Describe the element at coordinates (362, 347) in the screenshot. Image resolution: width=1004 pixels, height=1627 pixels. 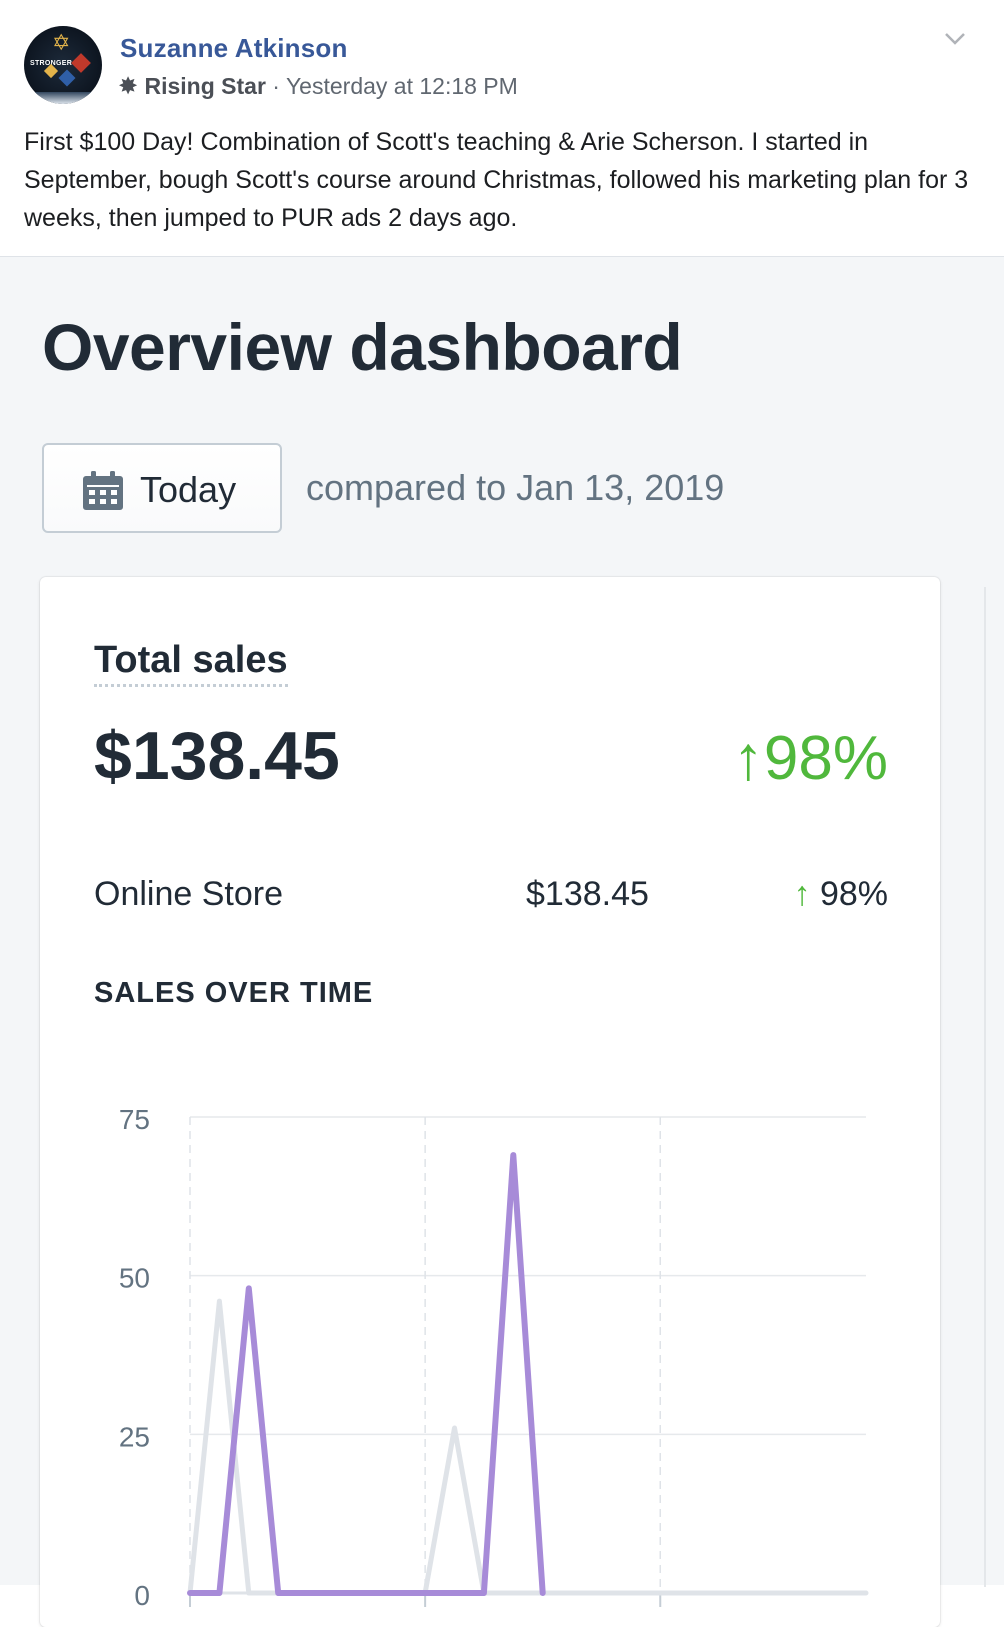
I see `page-title: Overview dashboard` at that location.